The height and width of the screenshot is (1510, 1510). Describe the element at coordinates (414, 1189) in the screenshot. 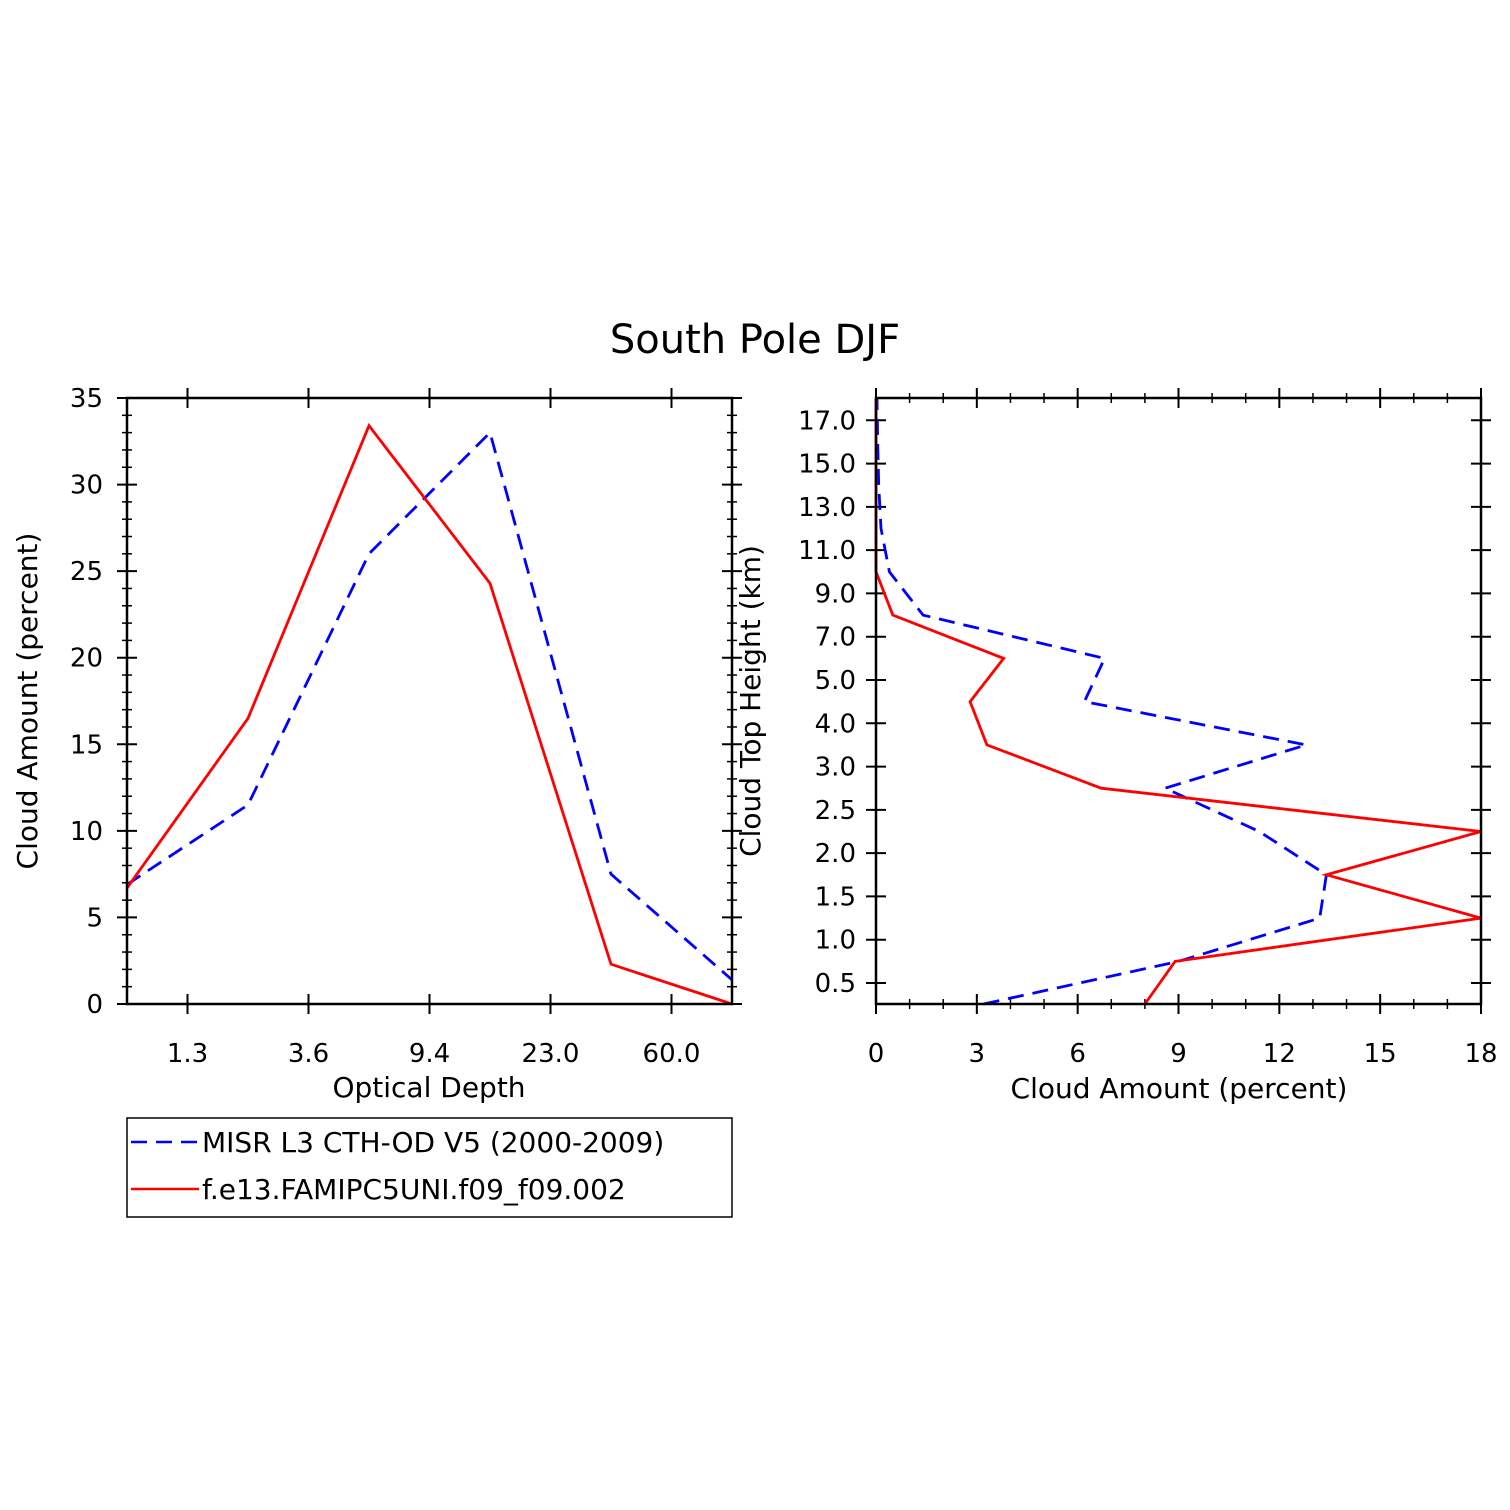

I see `legend-label-model: f.e13.FAMIPC5UNI.f09_f09.002` at that location.